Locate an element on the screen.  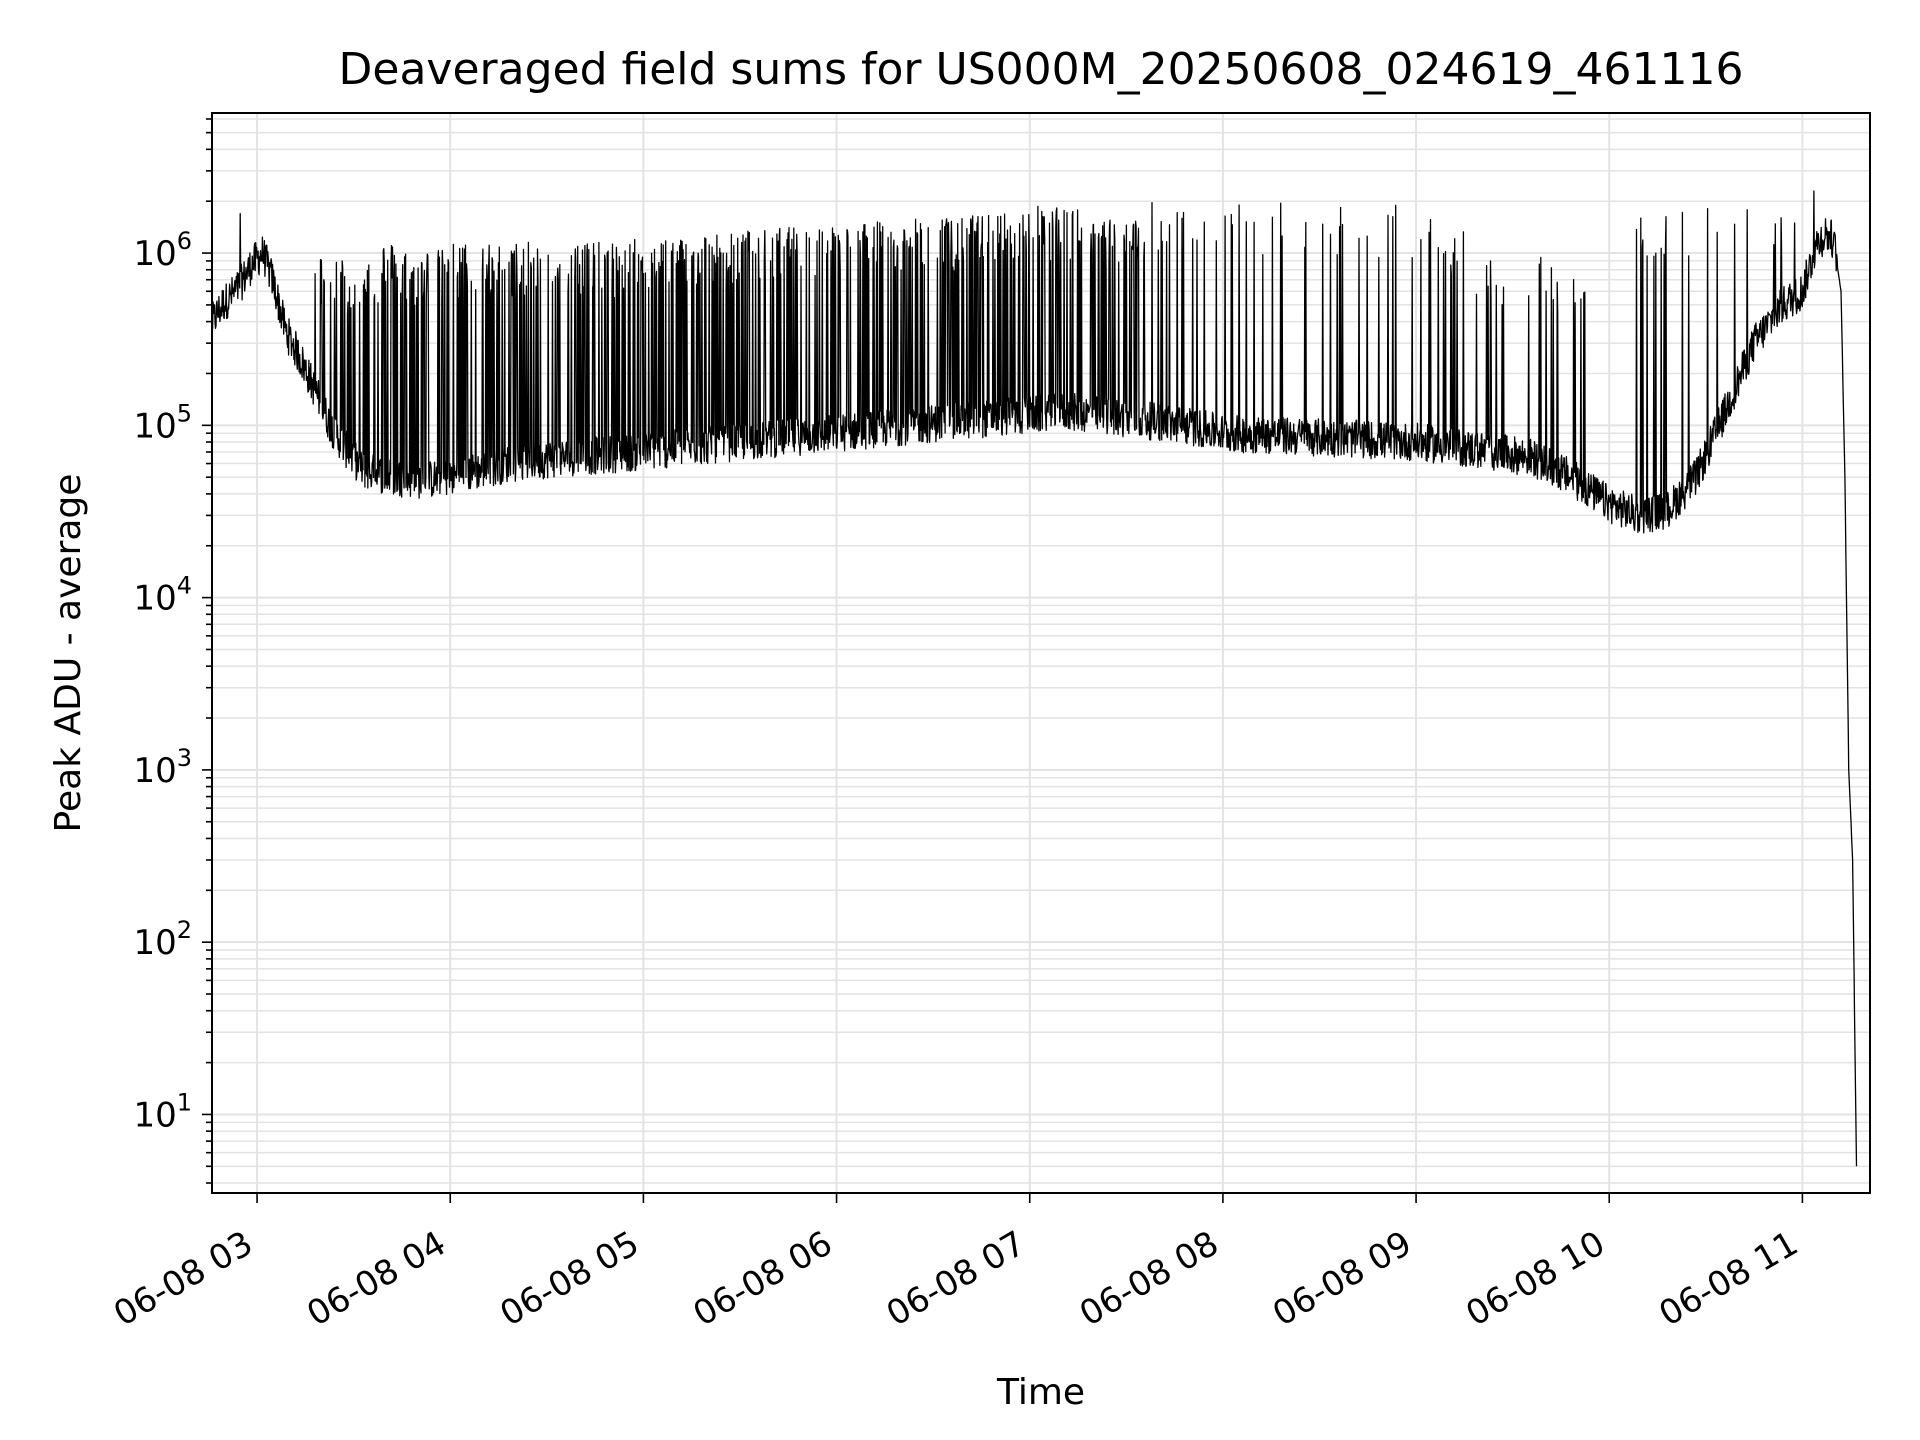
y-axis-label: Peak ADU - average is located at coordinates (68, 653).